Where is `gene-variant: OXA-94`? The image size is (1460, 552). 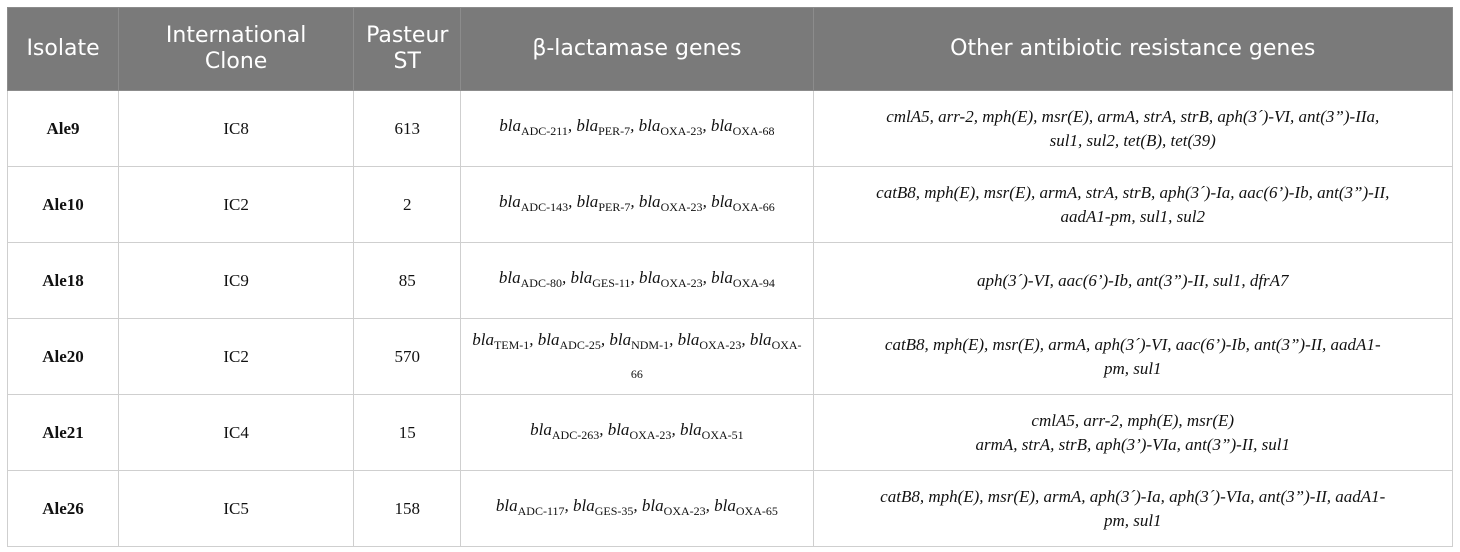 gene-variant: OXA-94 is located at coordinates (753, 283).